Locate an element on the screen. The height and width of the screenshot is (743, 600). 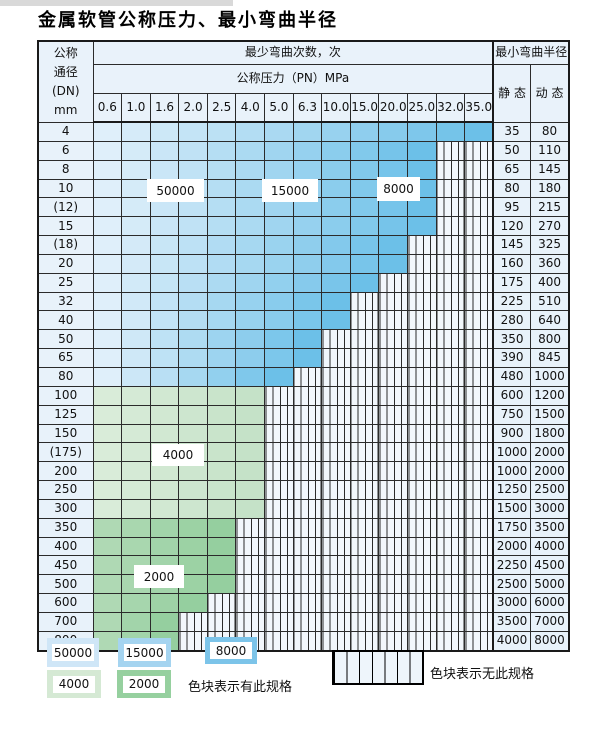
dynamic-radius-value: 8000 is located at coordinates (549, 641).